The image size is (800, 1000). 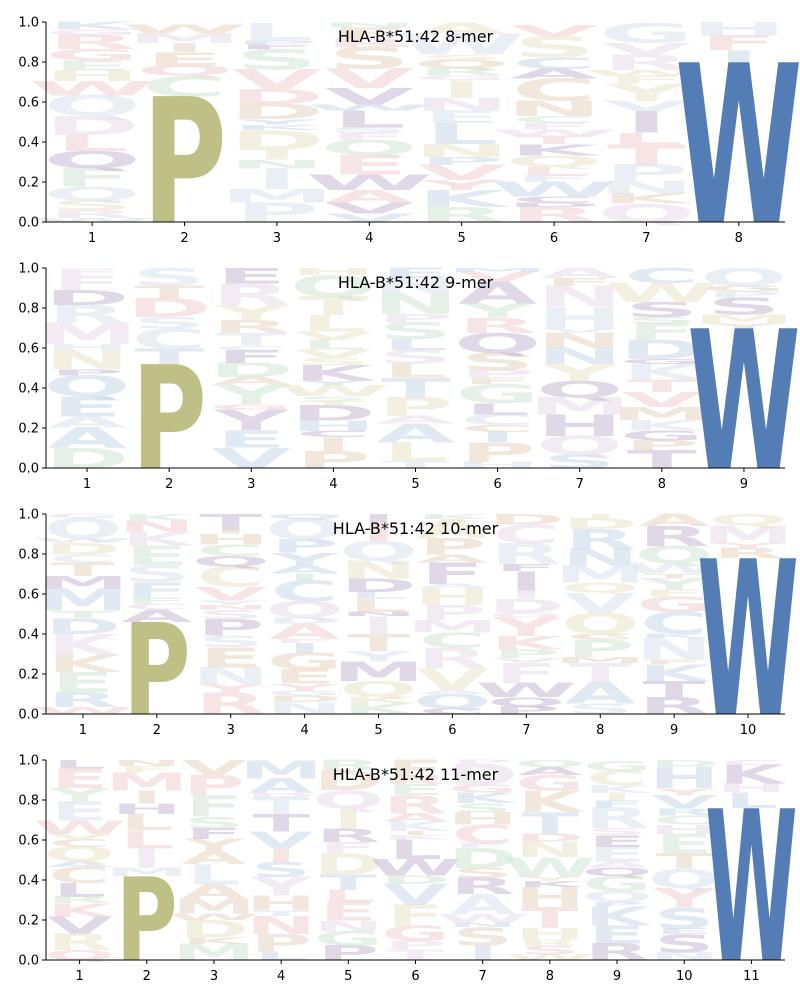 What do you see at coordinates (28, 635) in the screenshot?
I see `y-tick-label: 0.4` at bounding box center [28, 635].